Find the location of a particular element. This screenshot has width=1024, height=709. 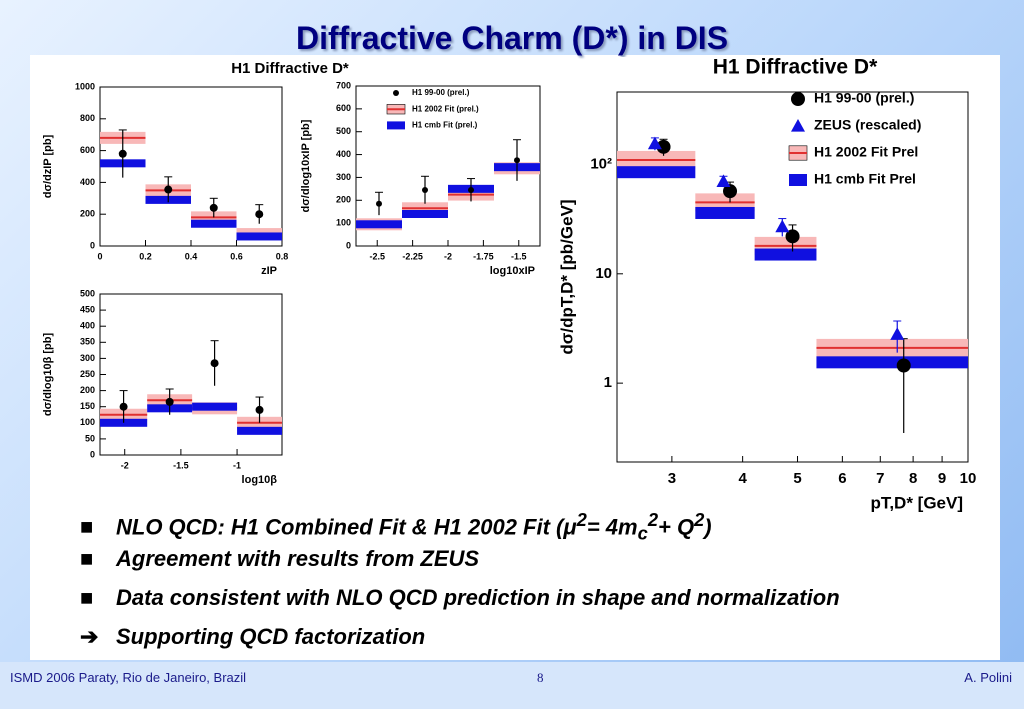

legend-label: H1 2002 Fit Prel is located at coordinates (866, 152).